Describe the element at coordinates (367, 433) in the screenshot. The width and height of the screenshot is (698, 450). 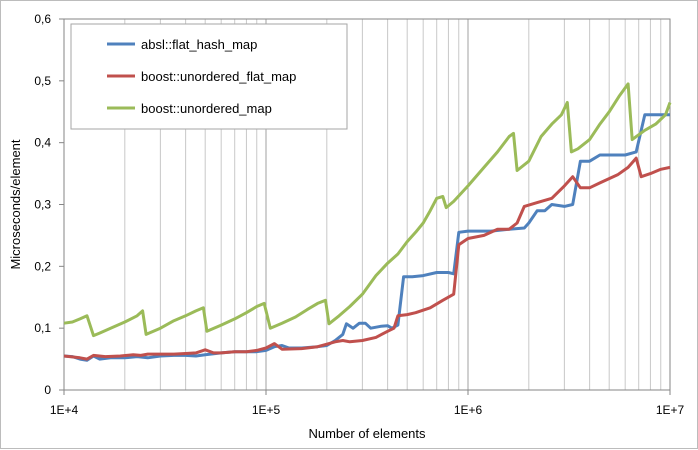
I see `x-axis-title: Number of elements` at that location.